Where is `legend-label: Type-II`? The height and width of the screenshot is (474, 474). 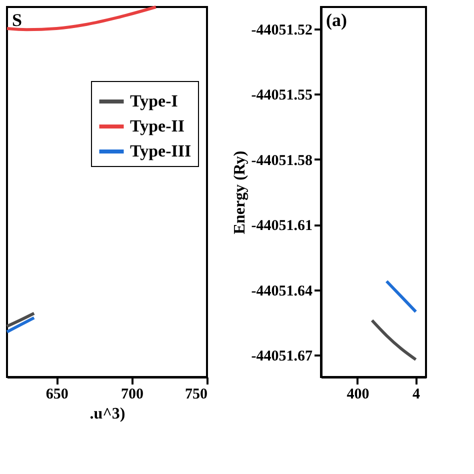 legend-label: Type-II is located at coordinates (157, 126).